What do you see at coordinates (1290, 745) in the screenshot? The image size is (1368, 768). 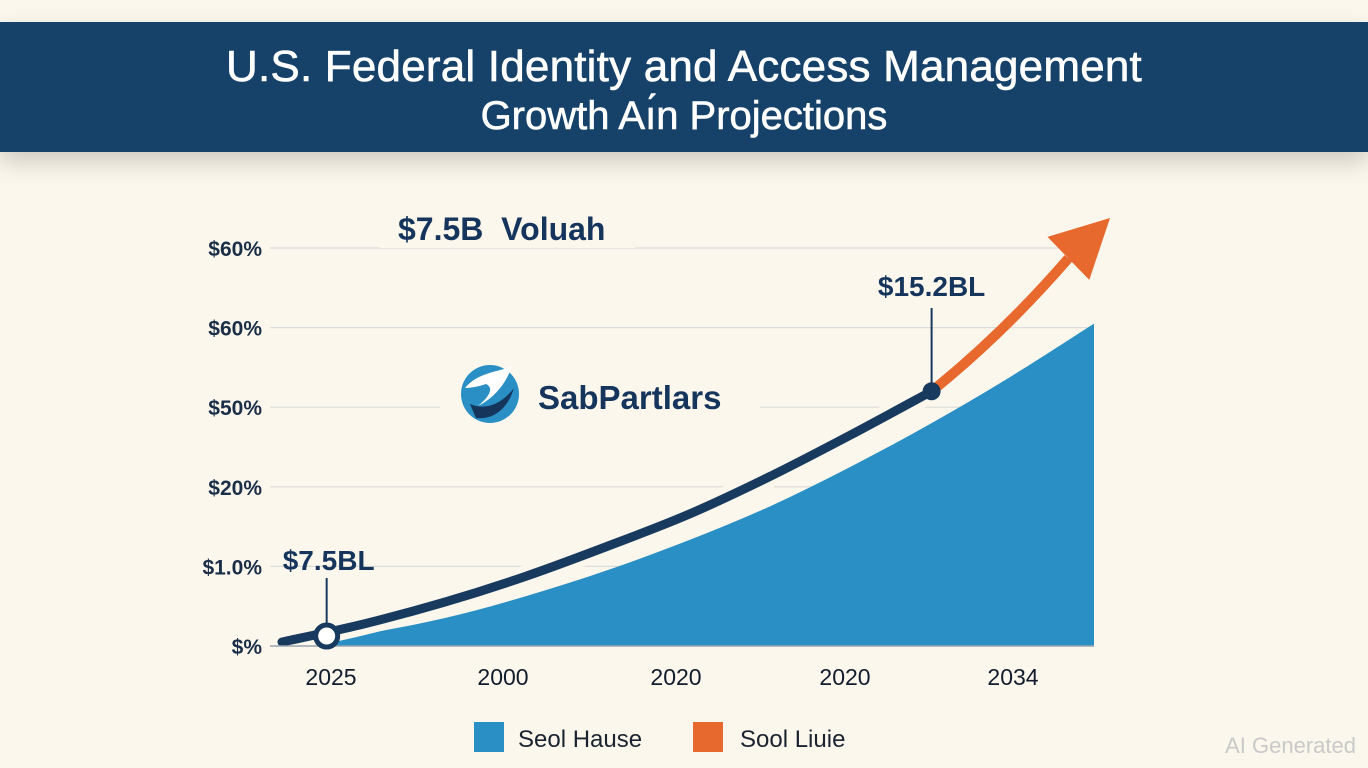 I see `ai-generated-watermark: AI Generated` at bounding box center [1290, 745].